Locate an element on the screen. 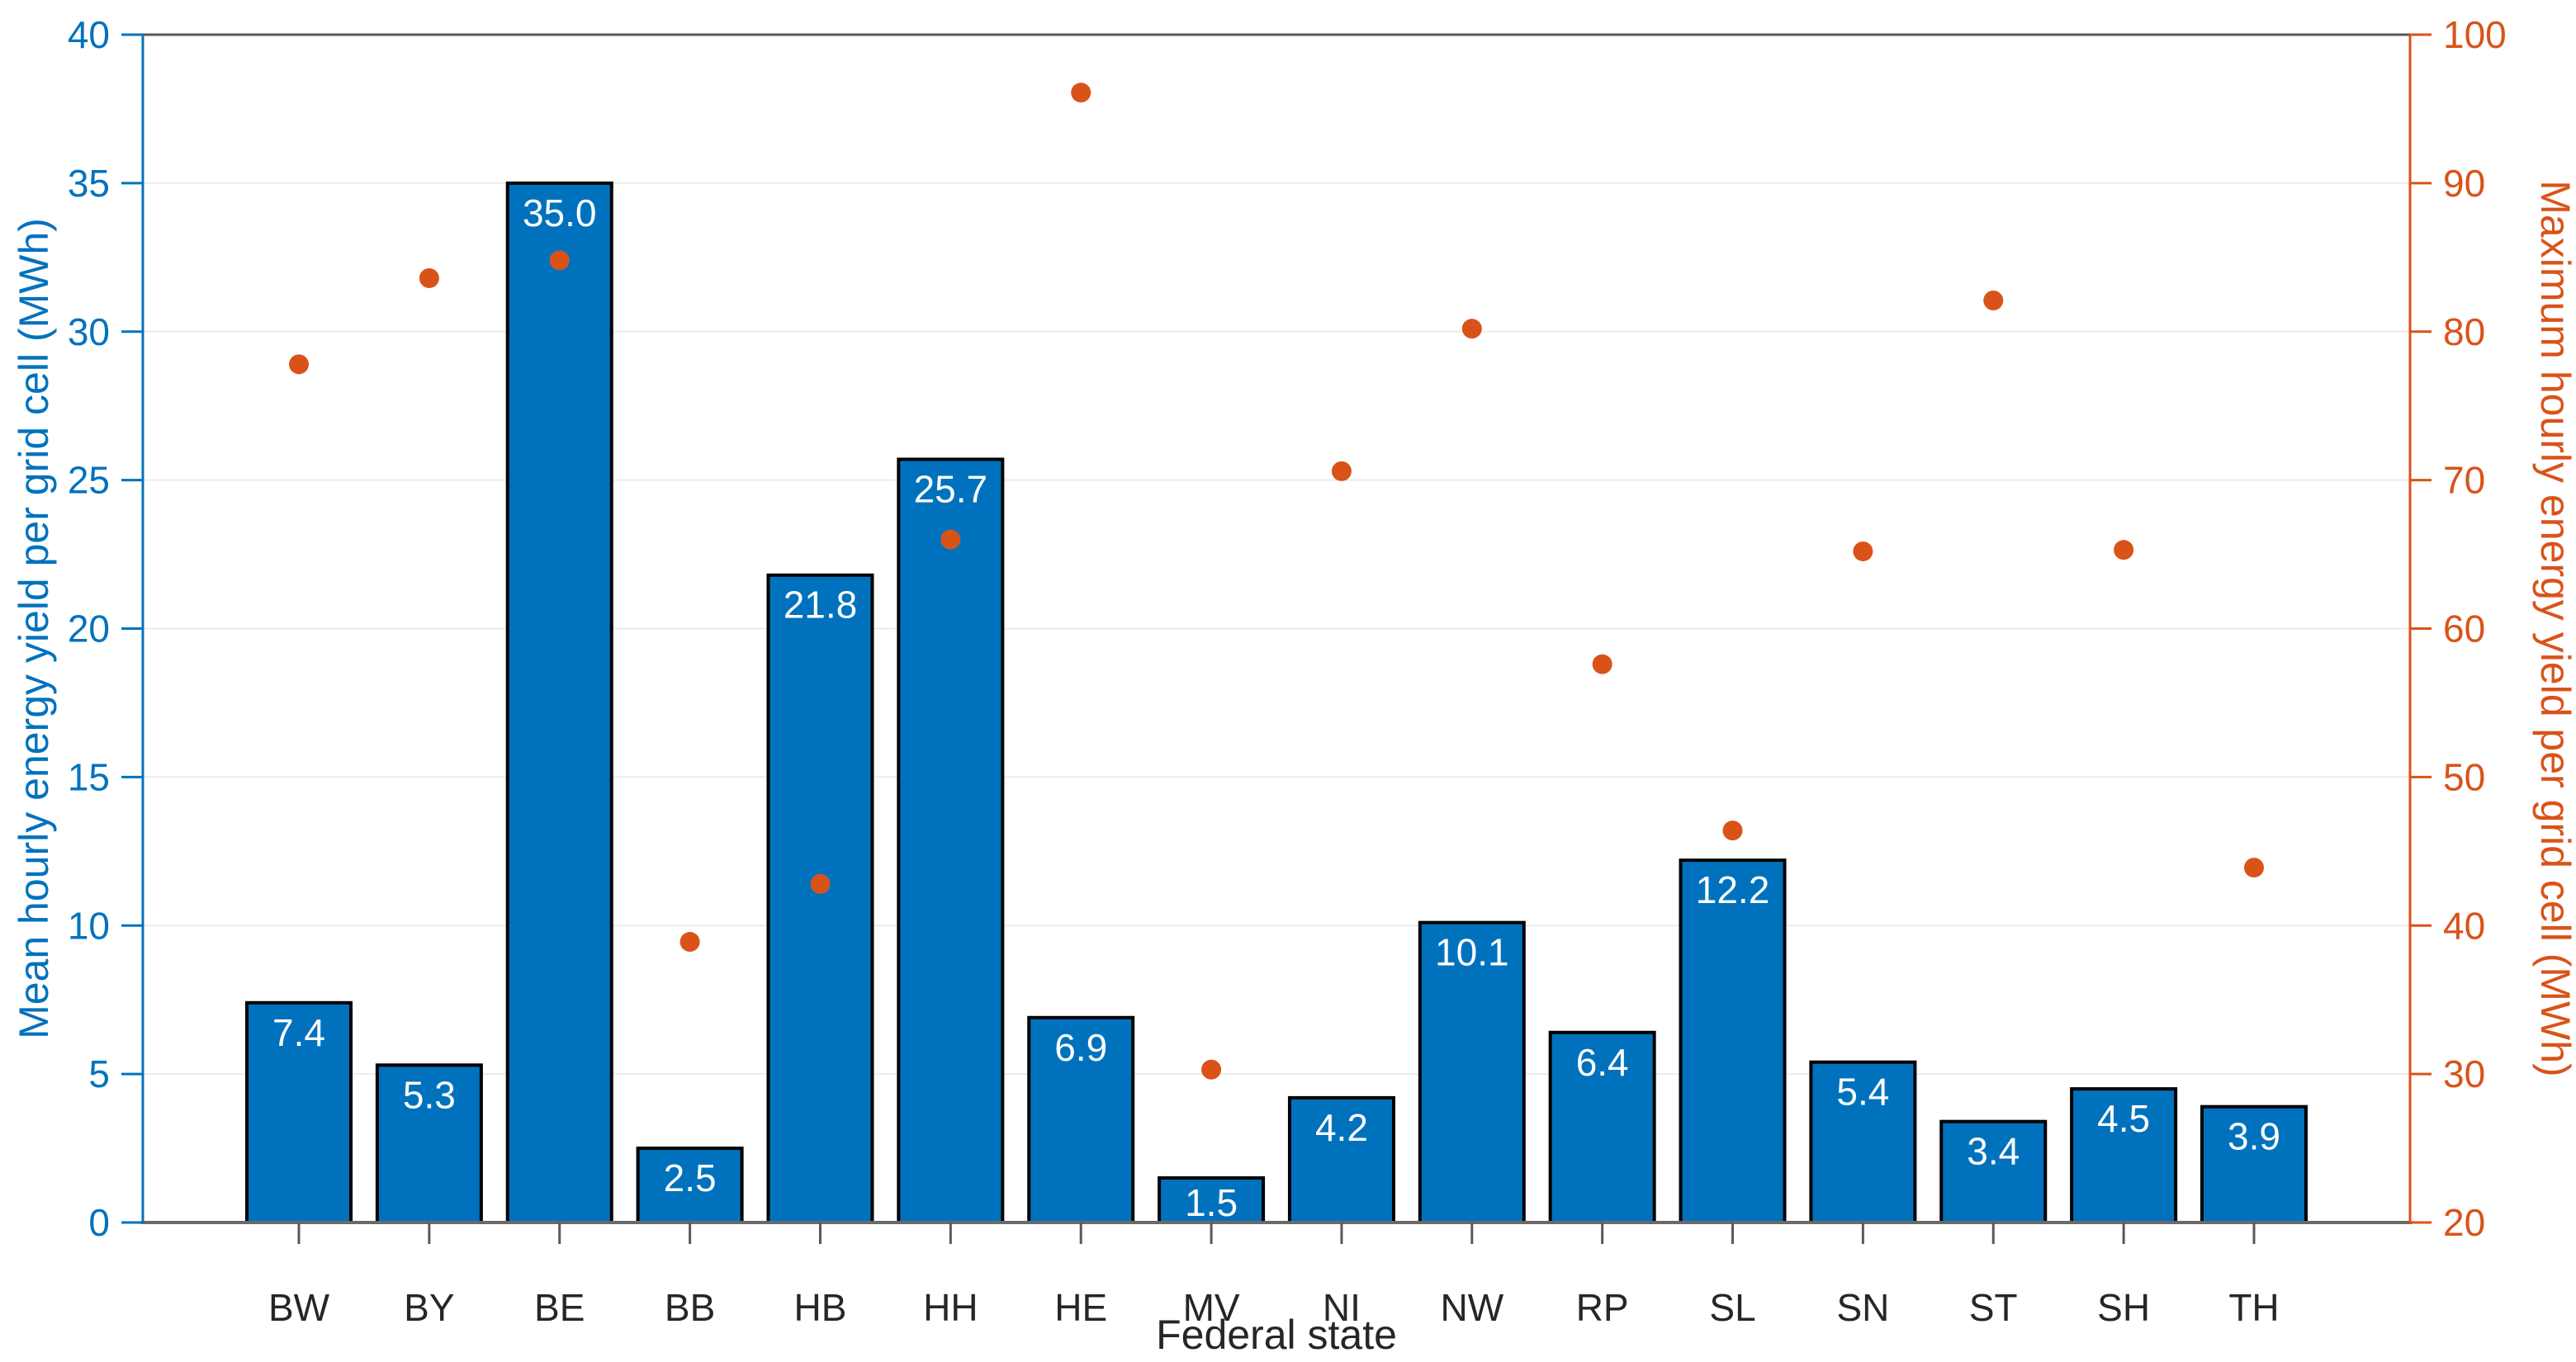  bar-value-label: 6.9 is located at coordinates (1080, 1047).